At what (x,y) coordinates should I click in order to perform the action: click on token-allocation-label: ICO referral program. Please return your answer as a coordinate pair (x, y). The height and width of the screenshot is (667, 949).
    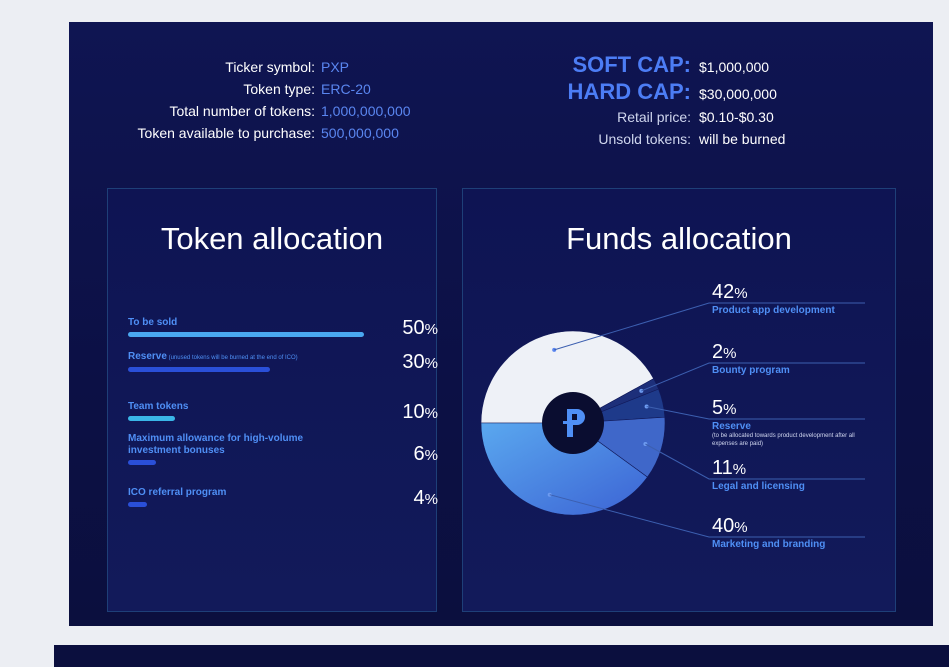
    Looking at the image, I should click on (213, 493).